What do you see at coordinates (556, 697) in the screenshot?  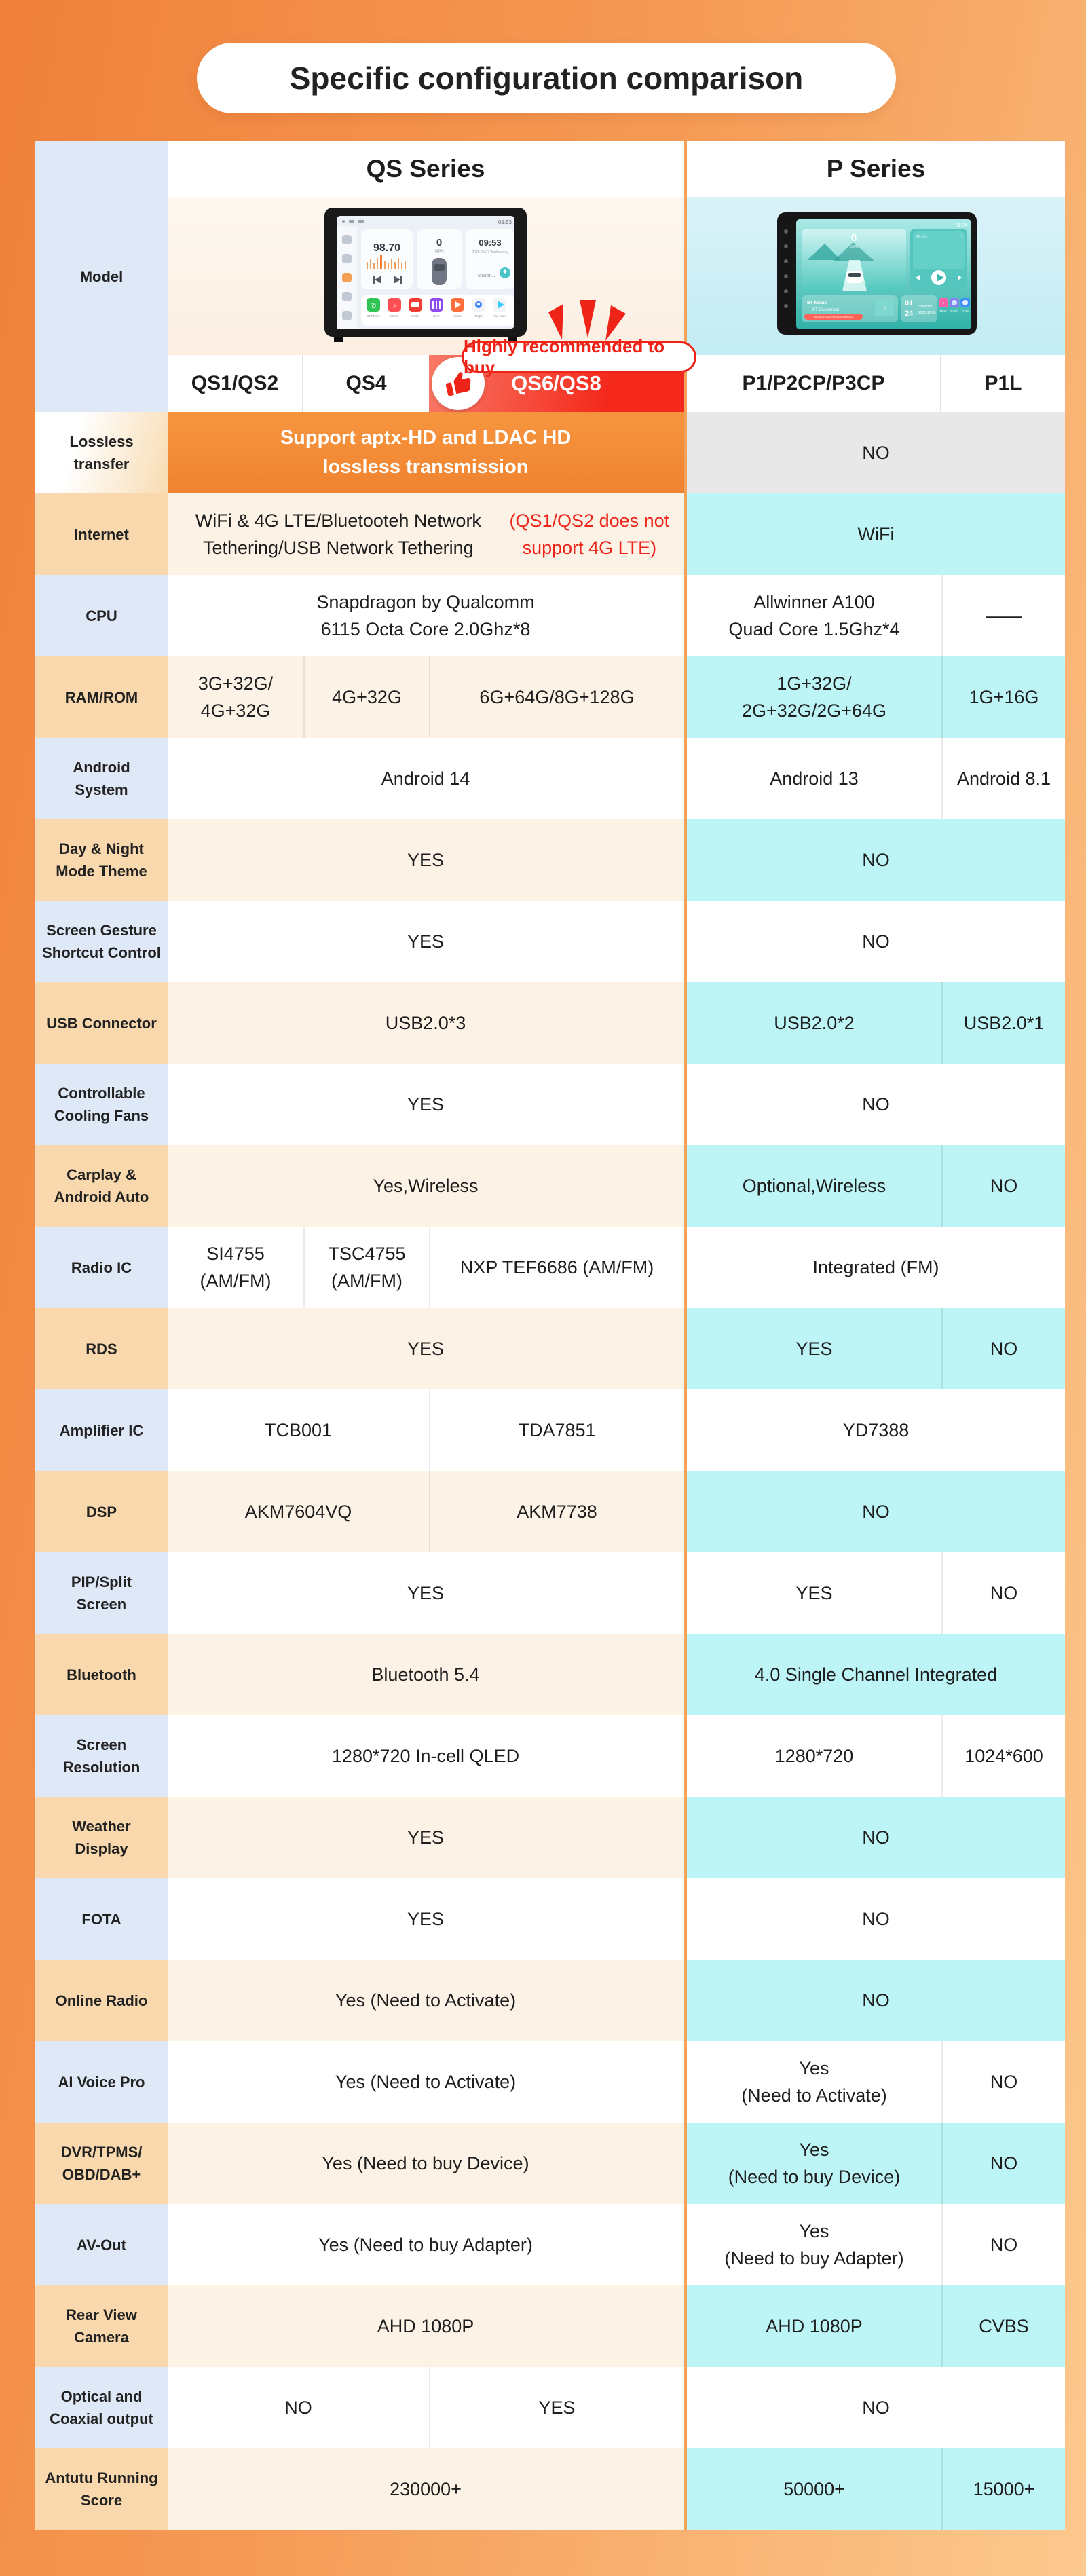 I see `qs-value-ram-rom-3: 6G+64G/8G+128G` at bounding box center [556, 697].